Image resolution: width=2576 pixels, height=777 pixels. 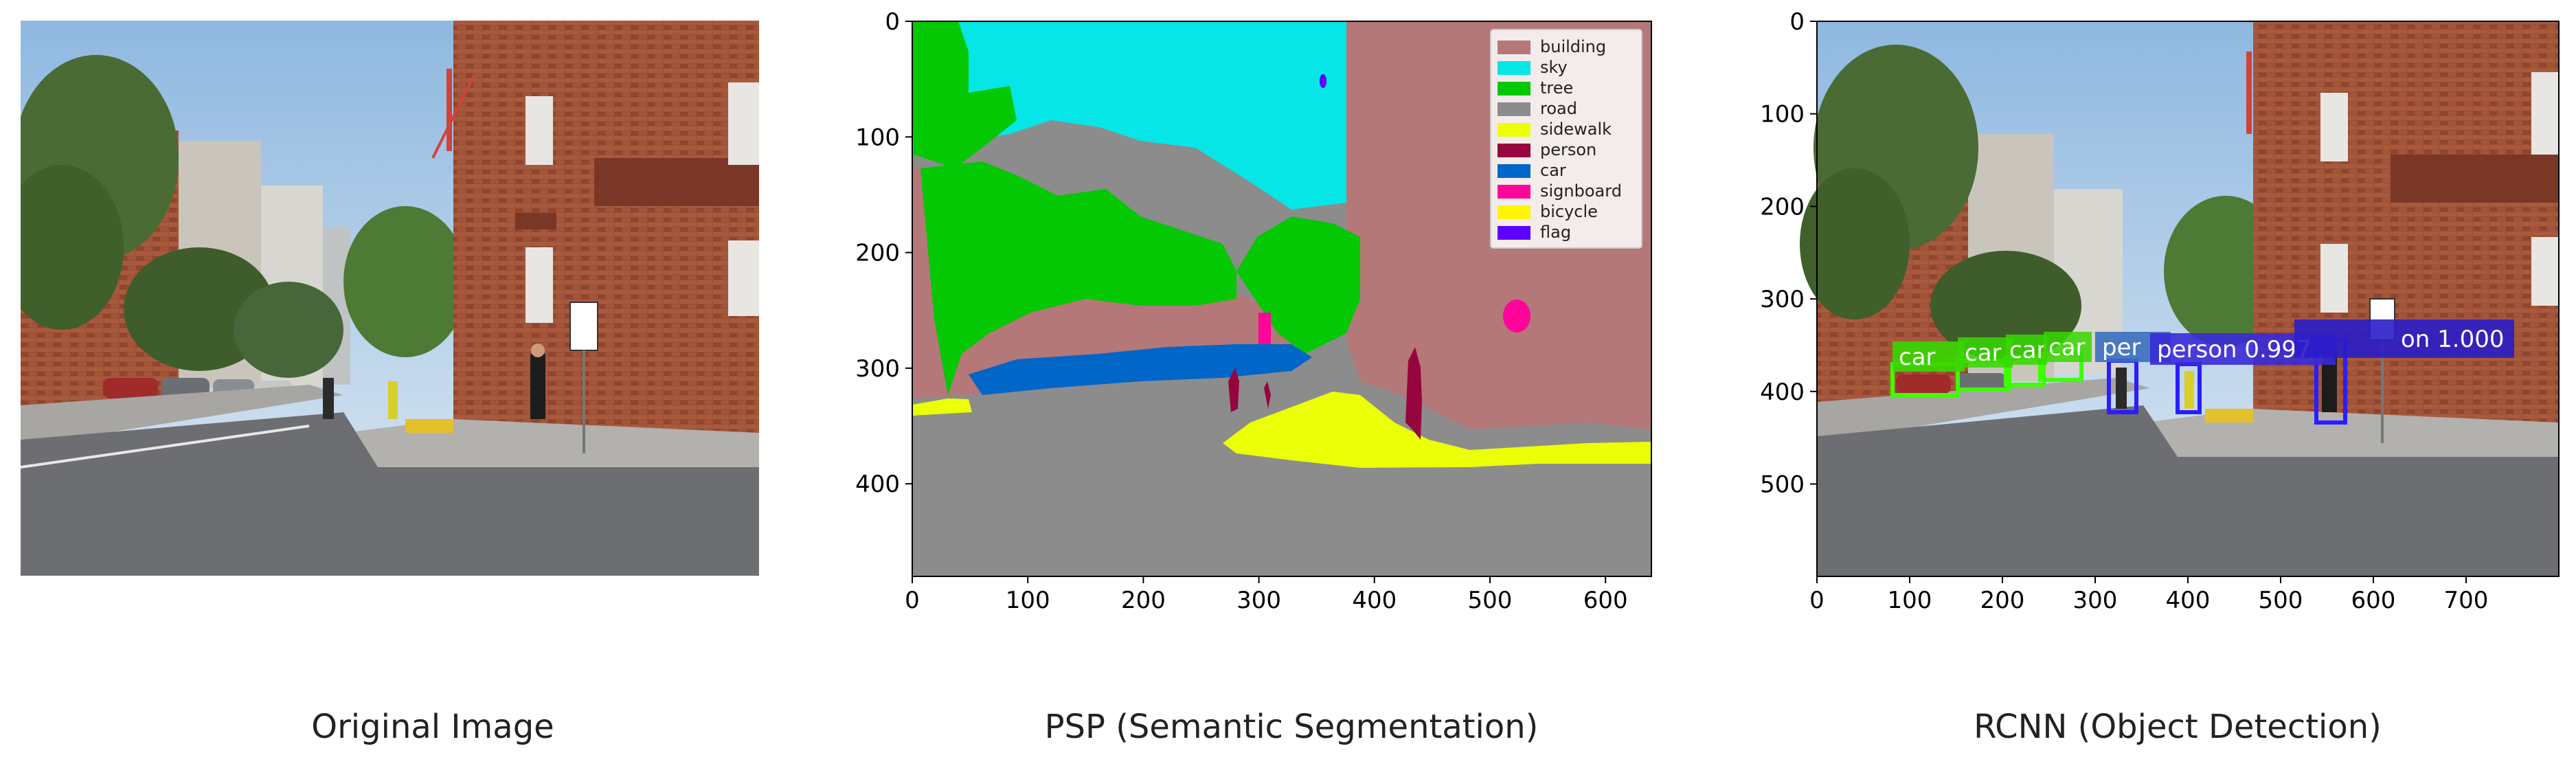 What do you see at coordinates (1514, 68) in the screenshot?
I see `legend-swatch-sky` at bounding box center [1514, 68].